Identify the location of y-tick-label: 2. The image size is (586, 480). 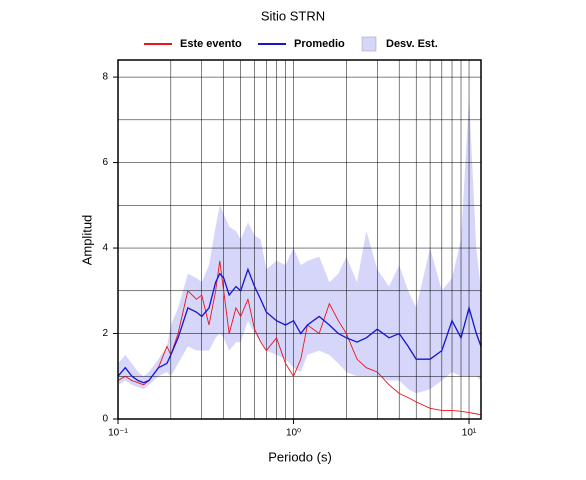
(105, 333).